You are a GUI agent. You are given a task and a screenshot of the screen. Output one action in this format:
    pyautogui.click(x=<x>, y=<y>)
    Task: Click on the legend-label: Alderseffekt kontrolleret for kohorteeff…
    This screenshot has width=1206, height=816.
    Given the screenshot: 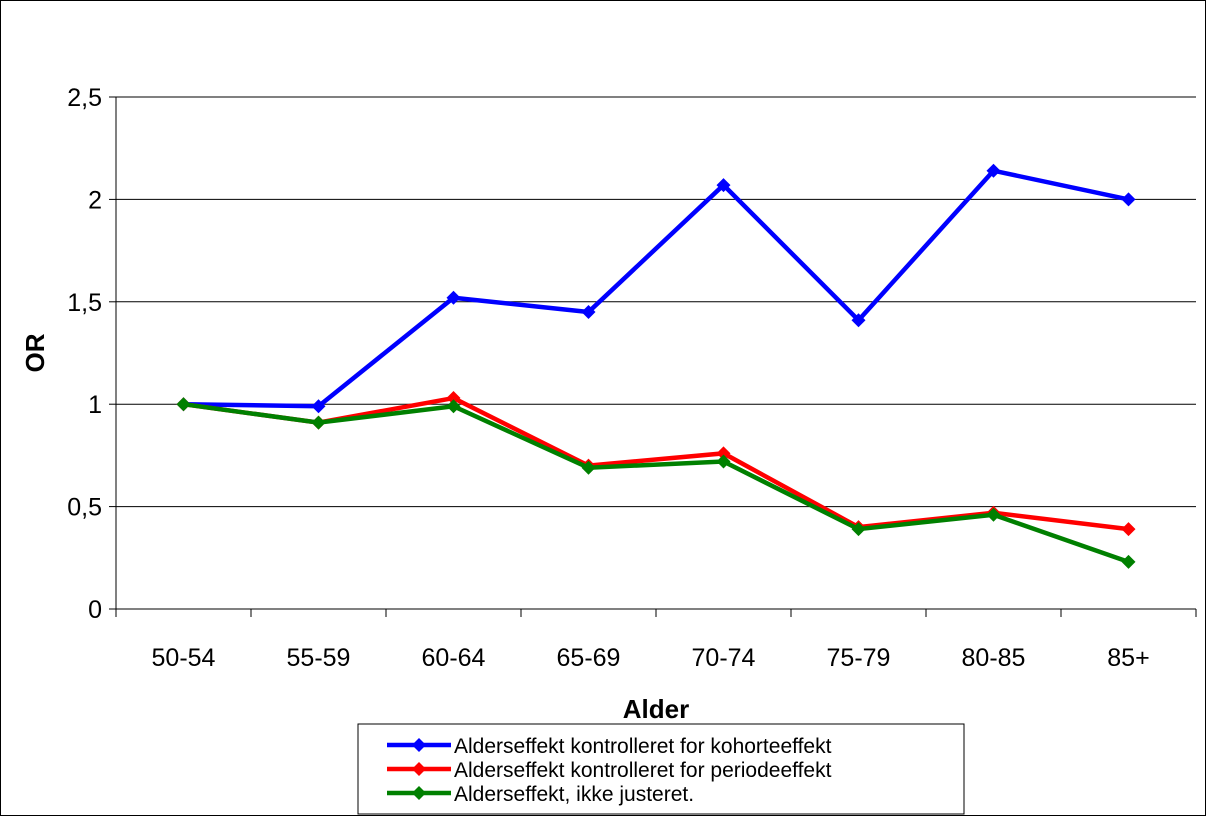 What is the action you would take?
    pyautogui.click(x=643, y=746)
    